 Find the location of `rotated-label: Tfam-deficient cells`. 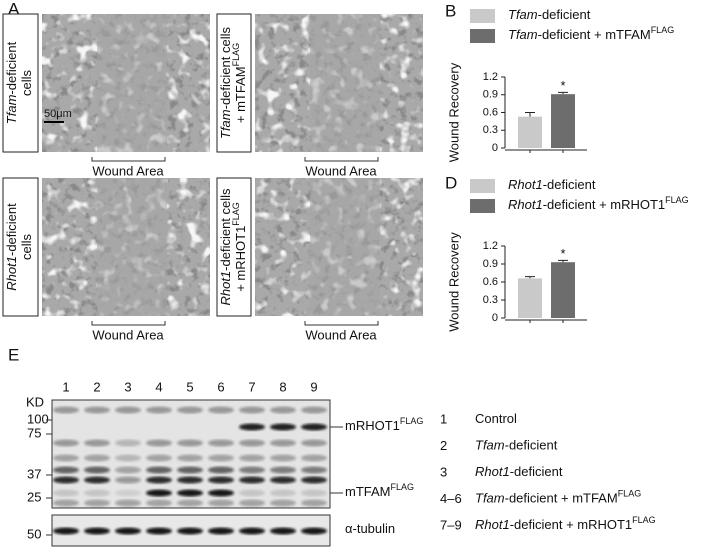

rotated-label: Tfam-deficient cells is located at coordinates (19, 82).